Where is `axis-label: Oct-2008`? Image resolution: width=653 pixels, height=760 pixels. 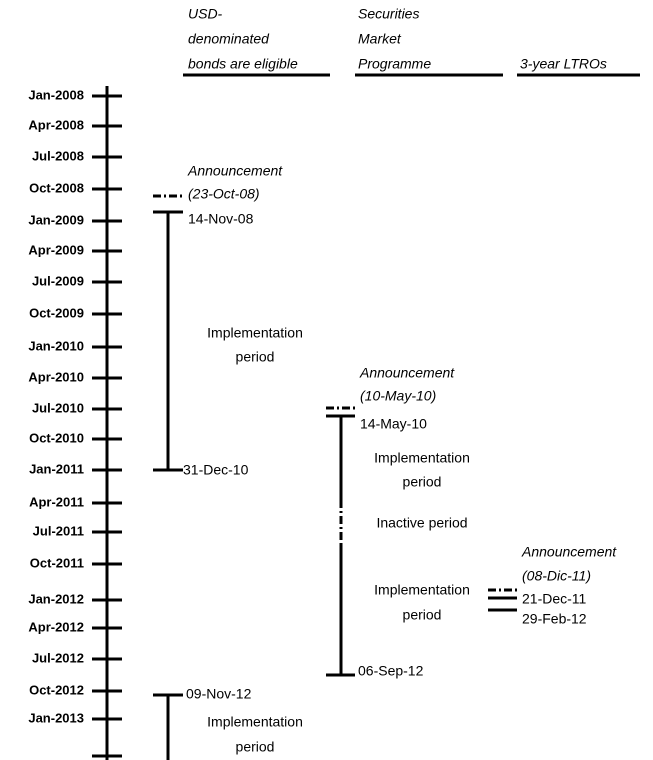 axis-label: Oct-2008 is located at coordinates (56, 187).